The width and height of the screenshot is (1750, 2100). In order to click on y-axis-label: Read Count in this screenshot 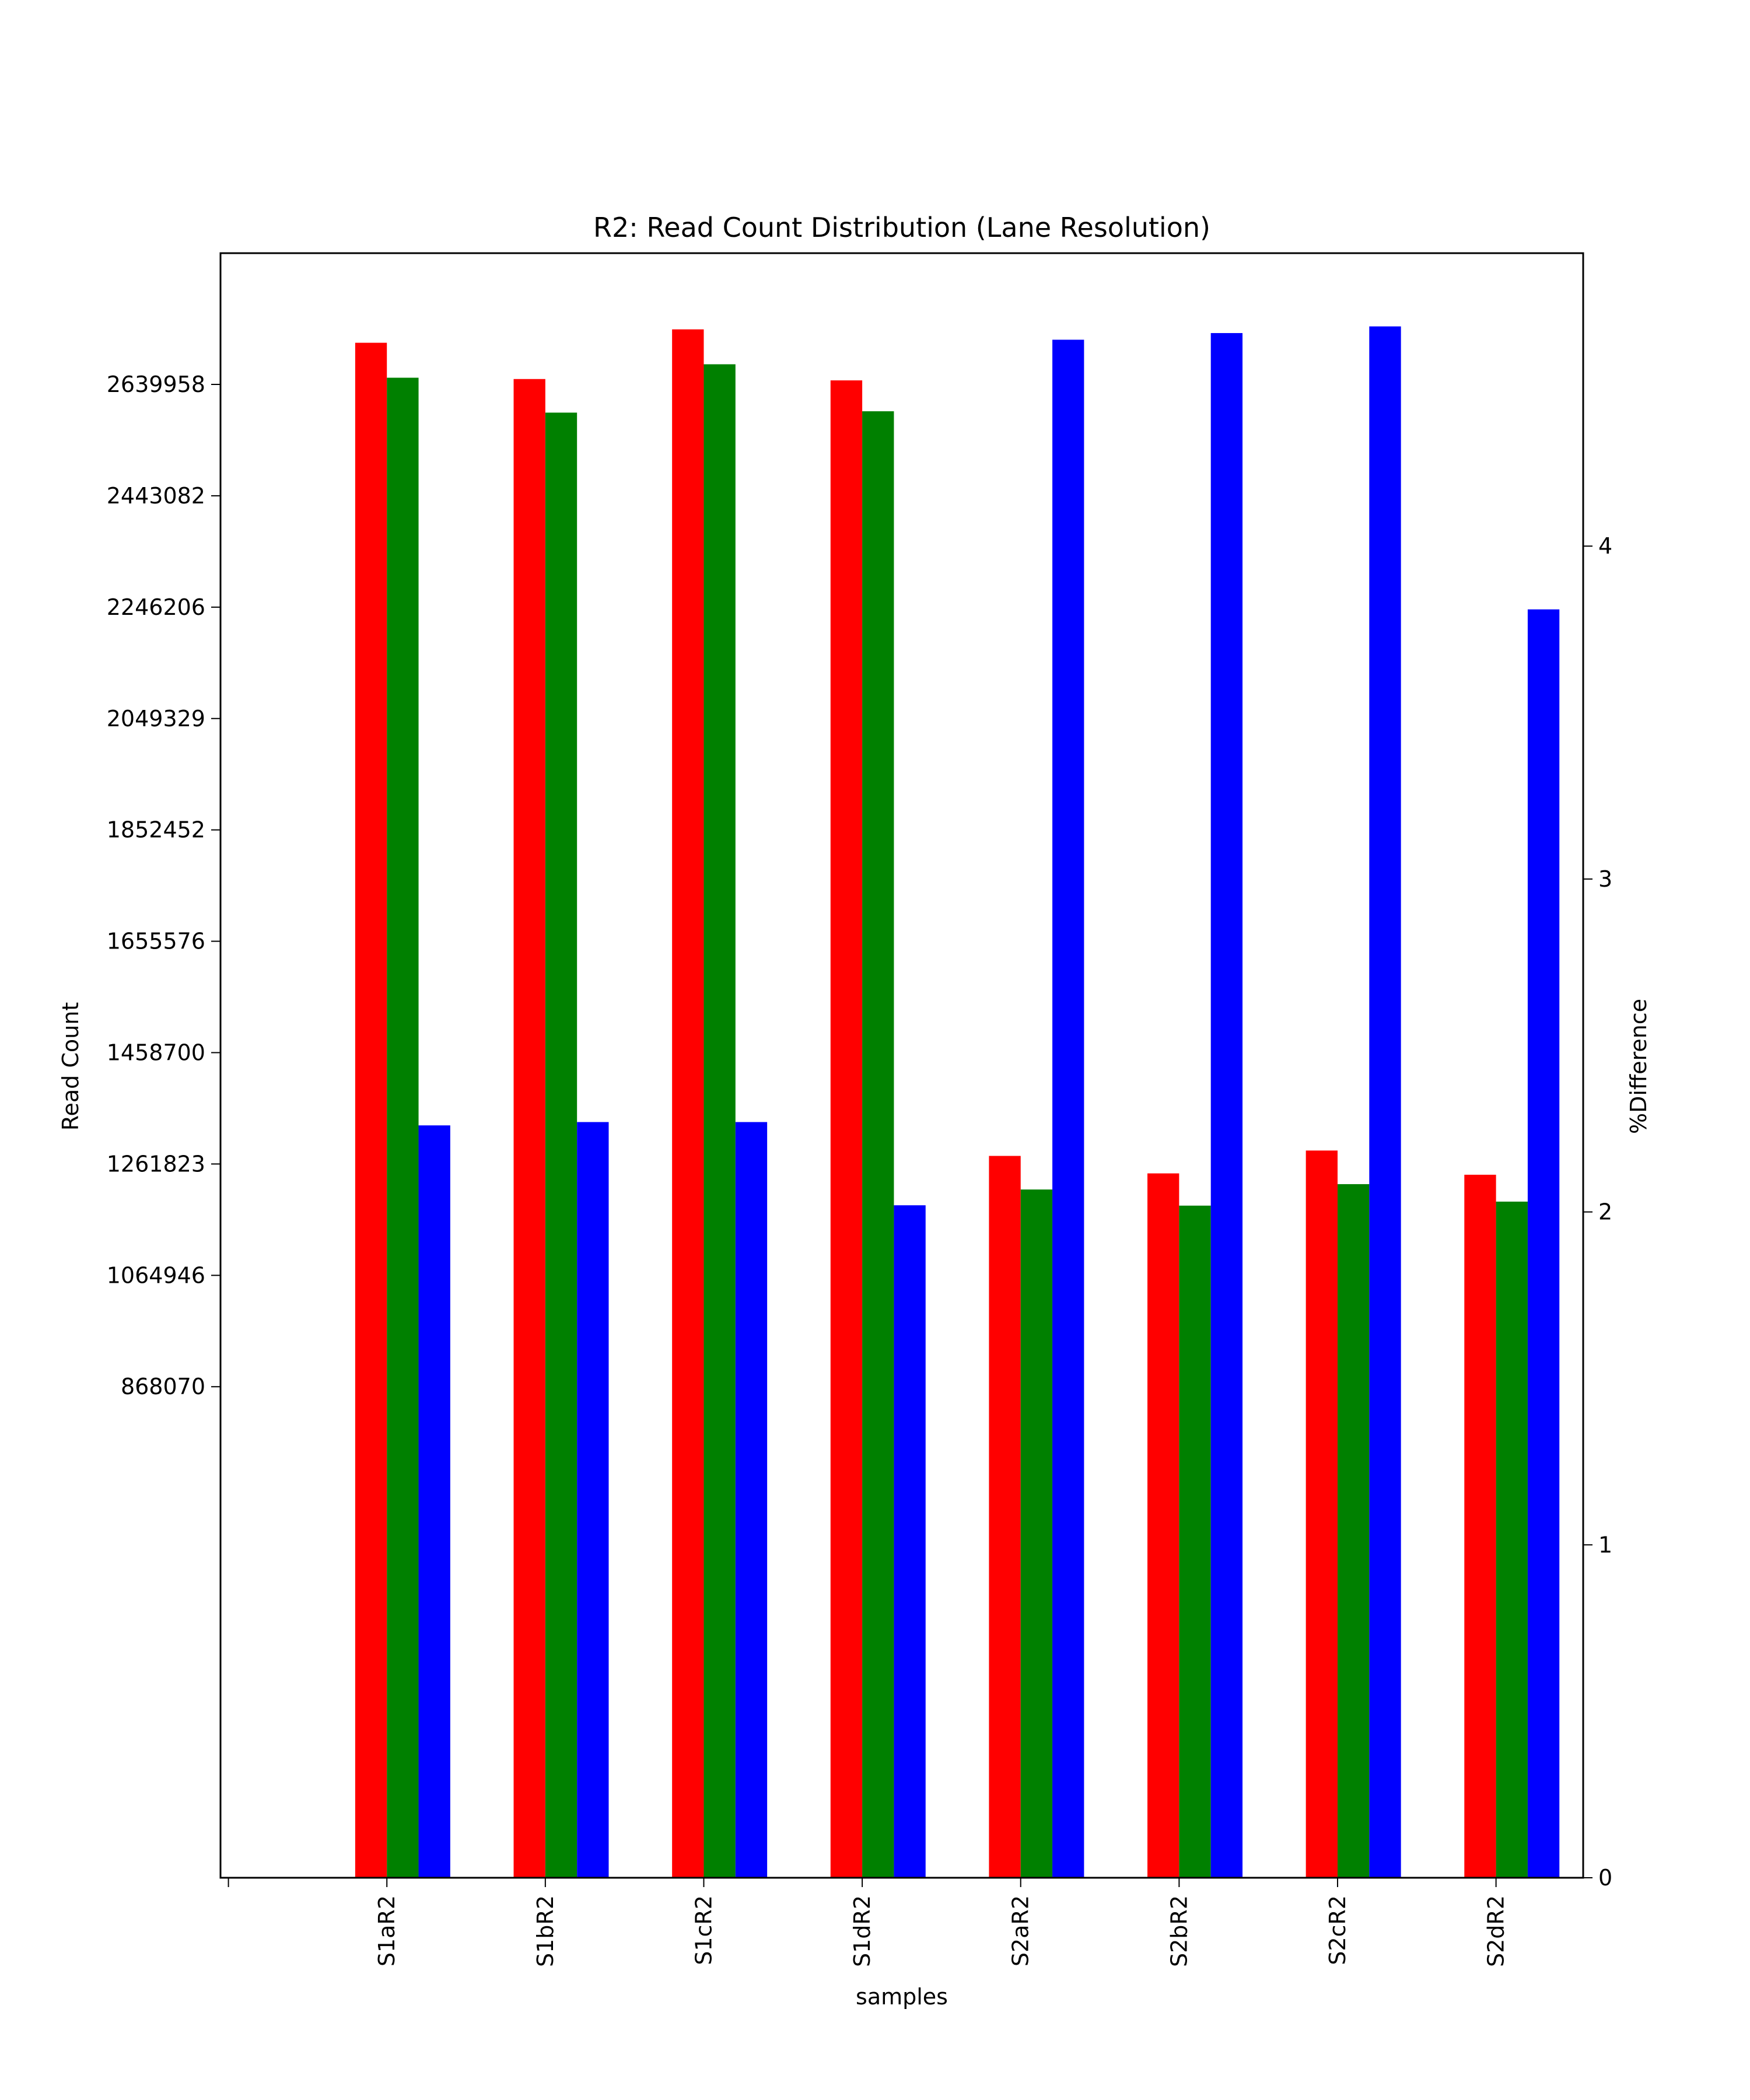, I will do `click(70, 1066)`.